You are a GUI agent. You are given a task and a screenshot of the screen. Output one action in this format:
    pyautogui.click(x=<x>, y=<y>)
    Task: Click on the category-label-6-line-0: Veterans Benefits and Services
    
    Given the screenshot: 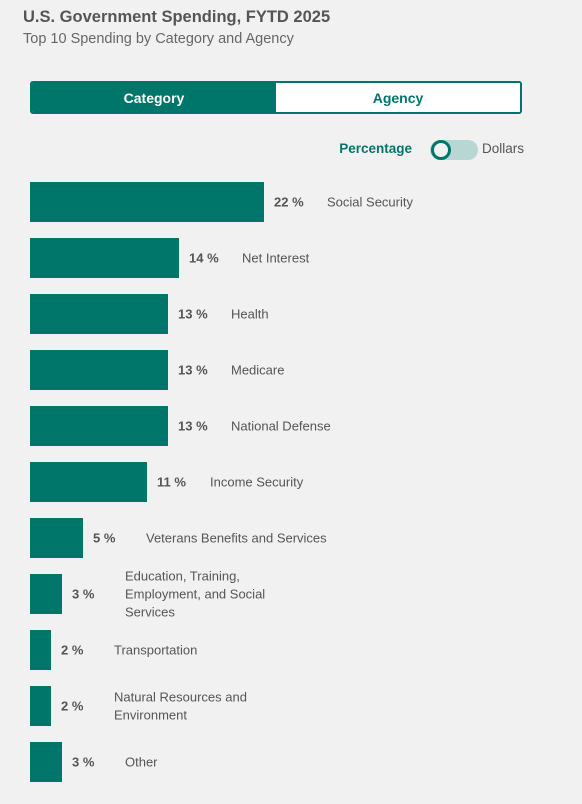 What is the action you would take?
    pyautogui.click(x=236, y=538)
    